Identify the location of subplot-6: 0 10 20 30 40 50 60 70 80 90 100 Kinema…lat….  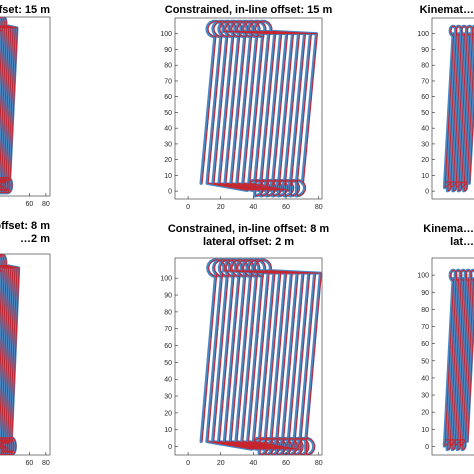
(445, 339).